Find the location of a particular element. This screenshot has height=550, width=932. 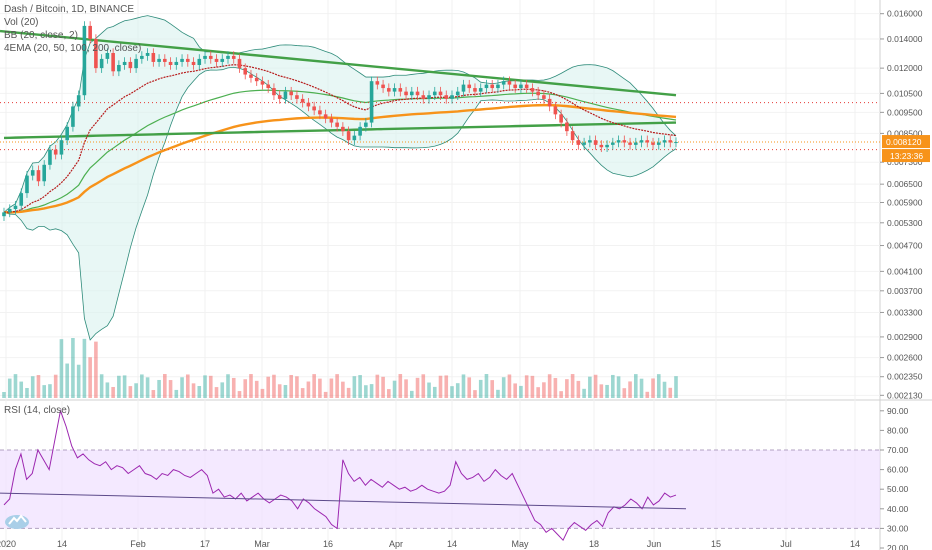

x-tick-label: 2020 is located at coordinates (8, 544).